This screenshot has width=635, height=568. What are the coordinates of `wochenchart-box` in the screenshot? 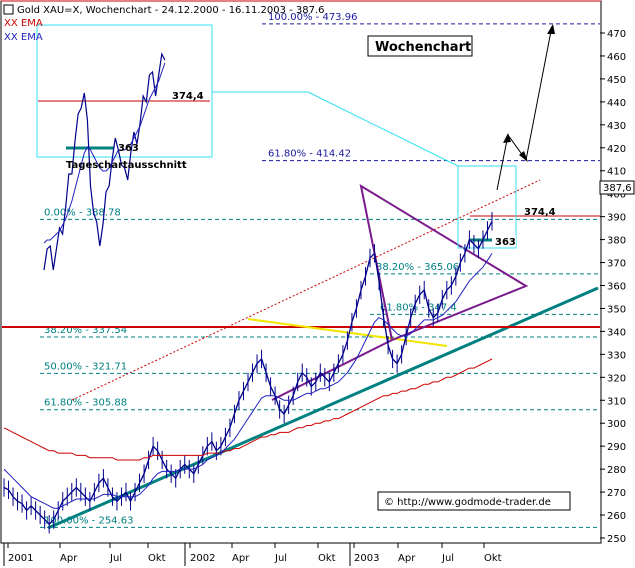 It's located at (420, 46).